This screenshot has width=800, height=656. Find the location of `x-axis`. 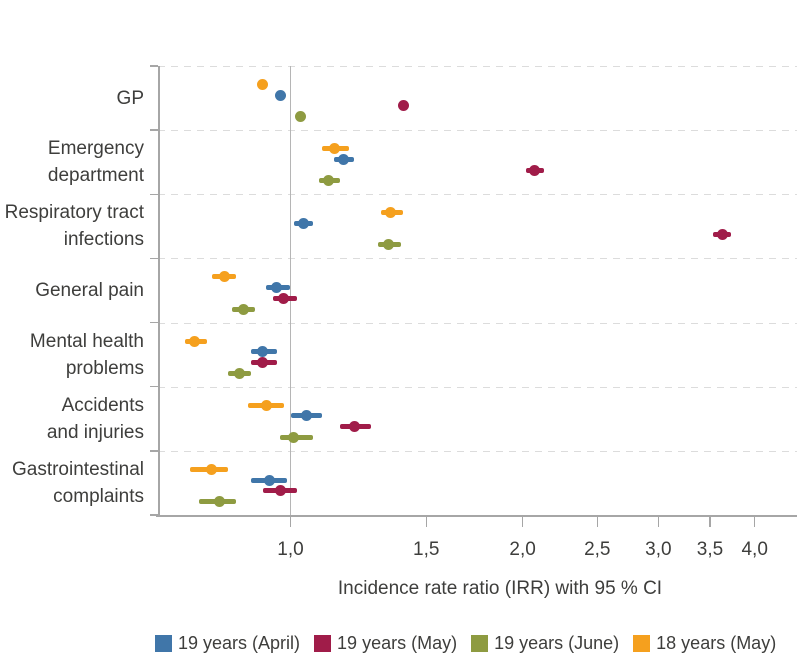

x-axis is located at coordinates (476, 516).